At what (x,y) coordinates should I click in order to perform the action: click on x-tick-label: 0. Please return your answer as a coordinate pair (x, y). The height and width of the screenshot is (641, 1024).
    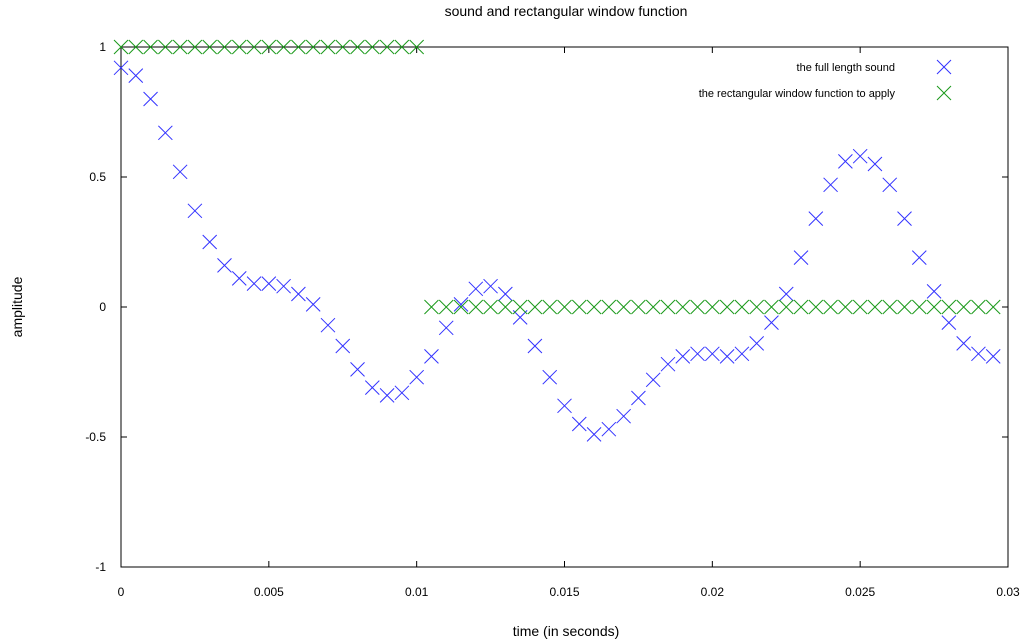
    Looking at the image, I should click on (121, 592).